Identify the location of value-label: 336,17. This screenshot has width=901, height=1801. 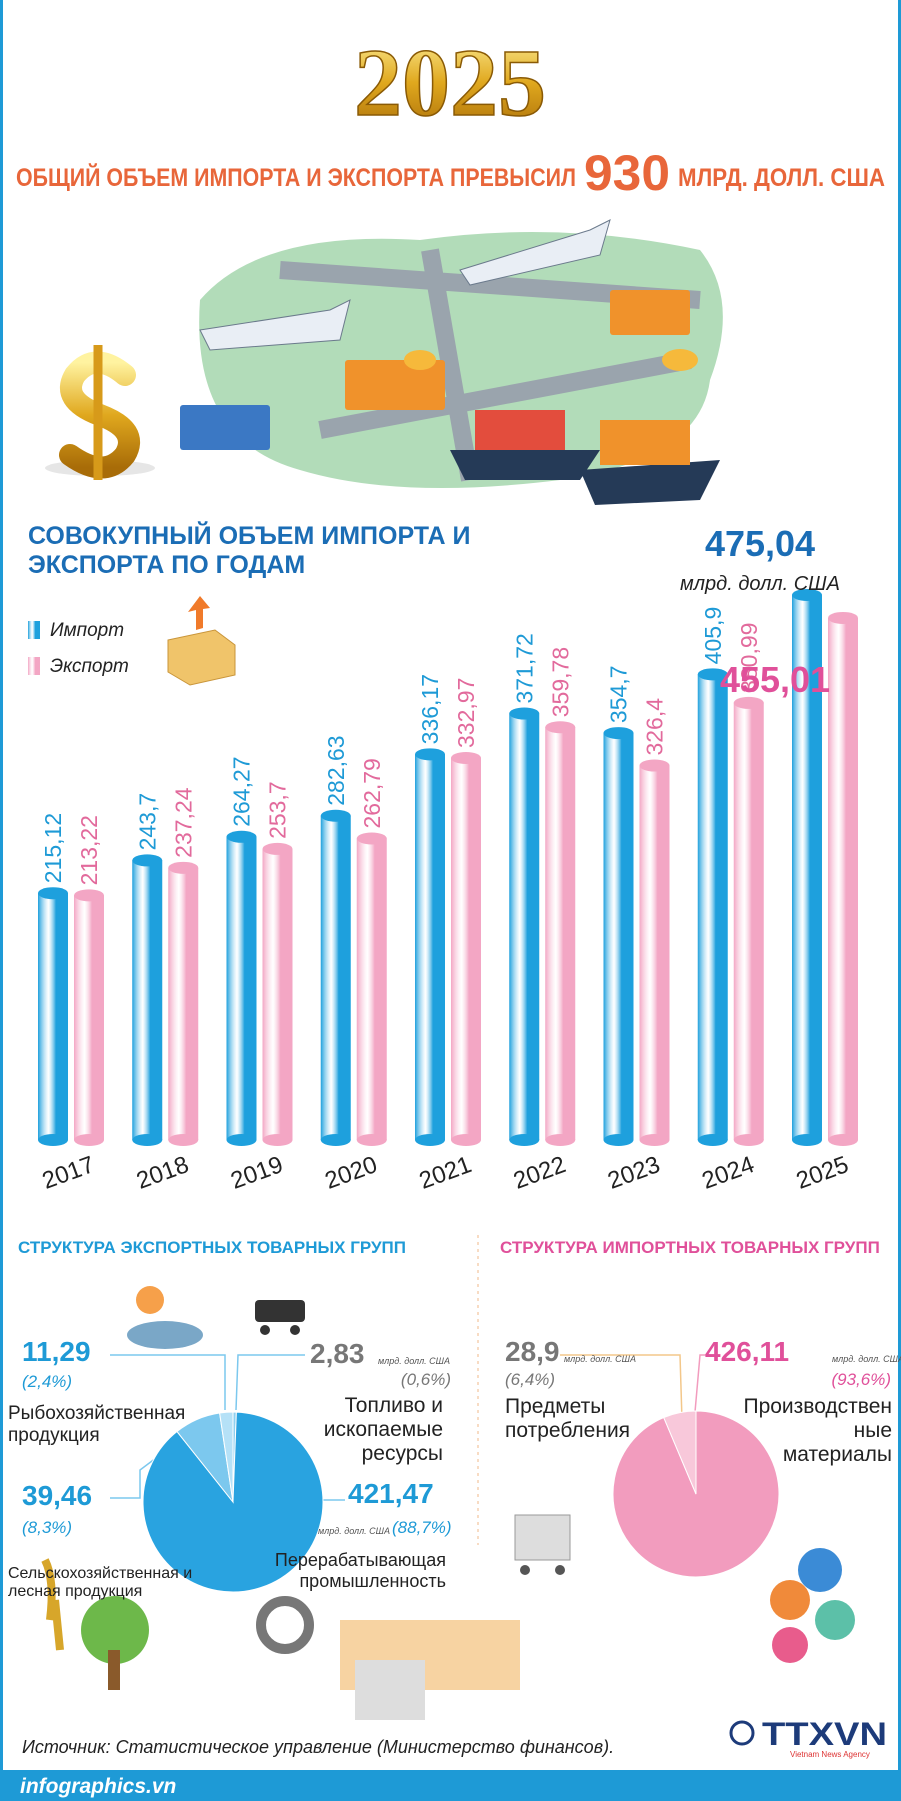
(430, 709).